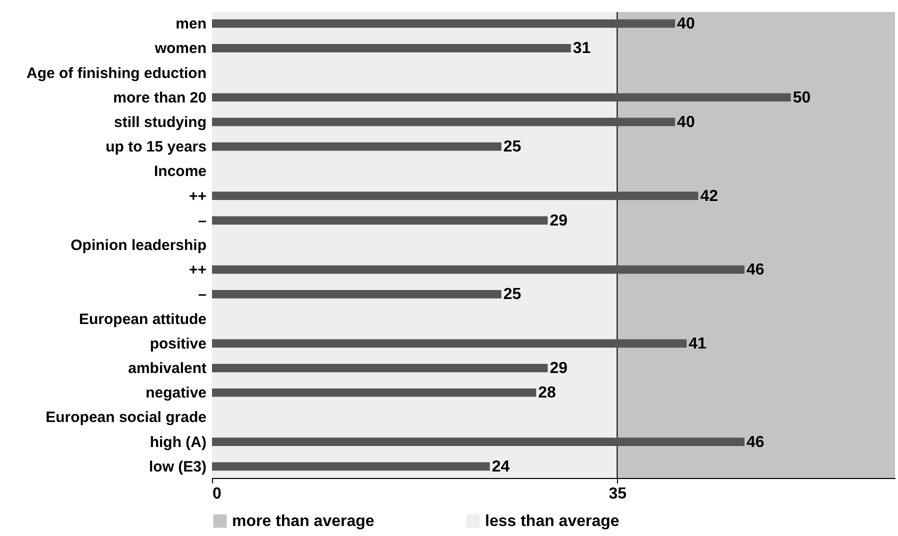  What do you see at coordinates (126, 417) in the screenshot?
I see `y-tick-label: European social grade` at bounding box center [126, 417].